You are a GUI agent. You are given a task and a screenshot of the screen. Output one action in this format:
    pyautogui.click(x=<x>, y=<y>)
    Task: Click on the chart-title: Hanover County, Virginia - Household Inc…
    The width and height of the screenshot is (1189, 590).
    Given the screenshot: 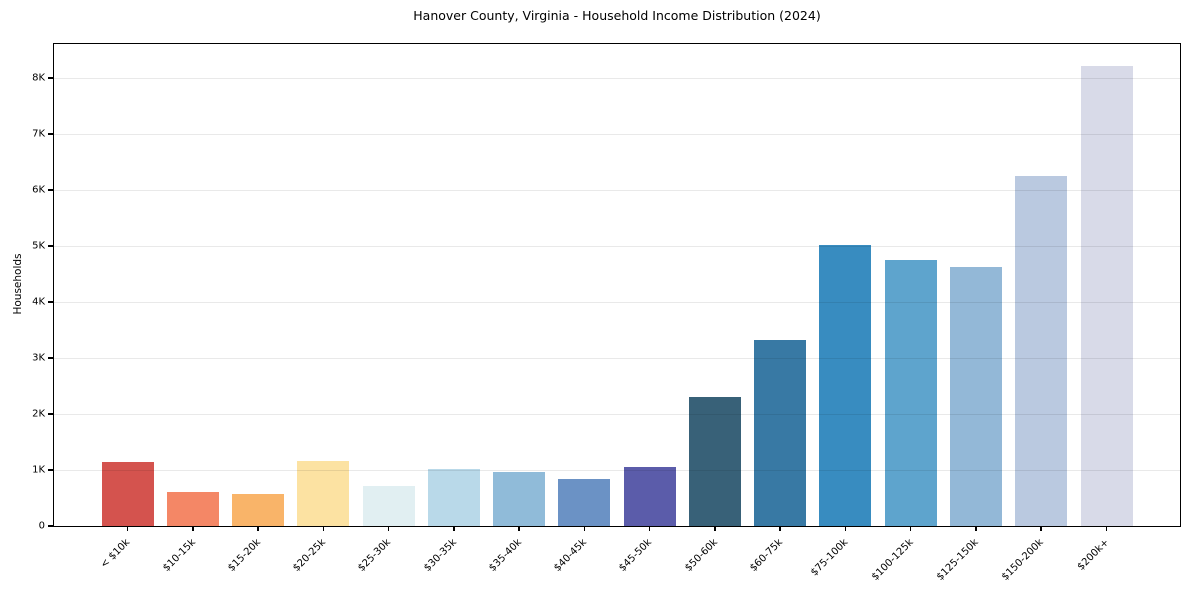 What is the action you would take?
    pyautogui.click(x=617, y=15)
    